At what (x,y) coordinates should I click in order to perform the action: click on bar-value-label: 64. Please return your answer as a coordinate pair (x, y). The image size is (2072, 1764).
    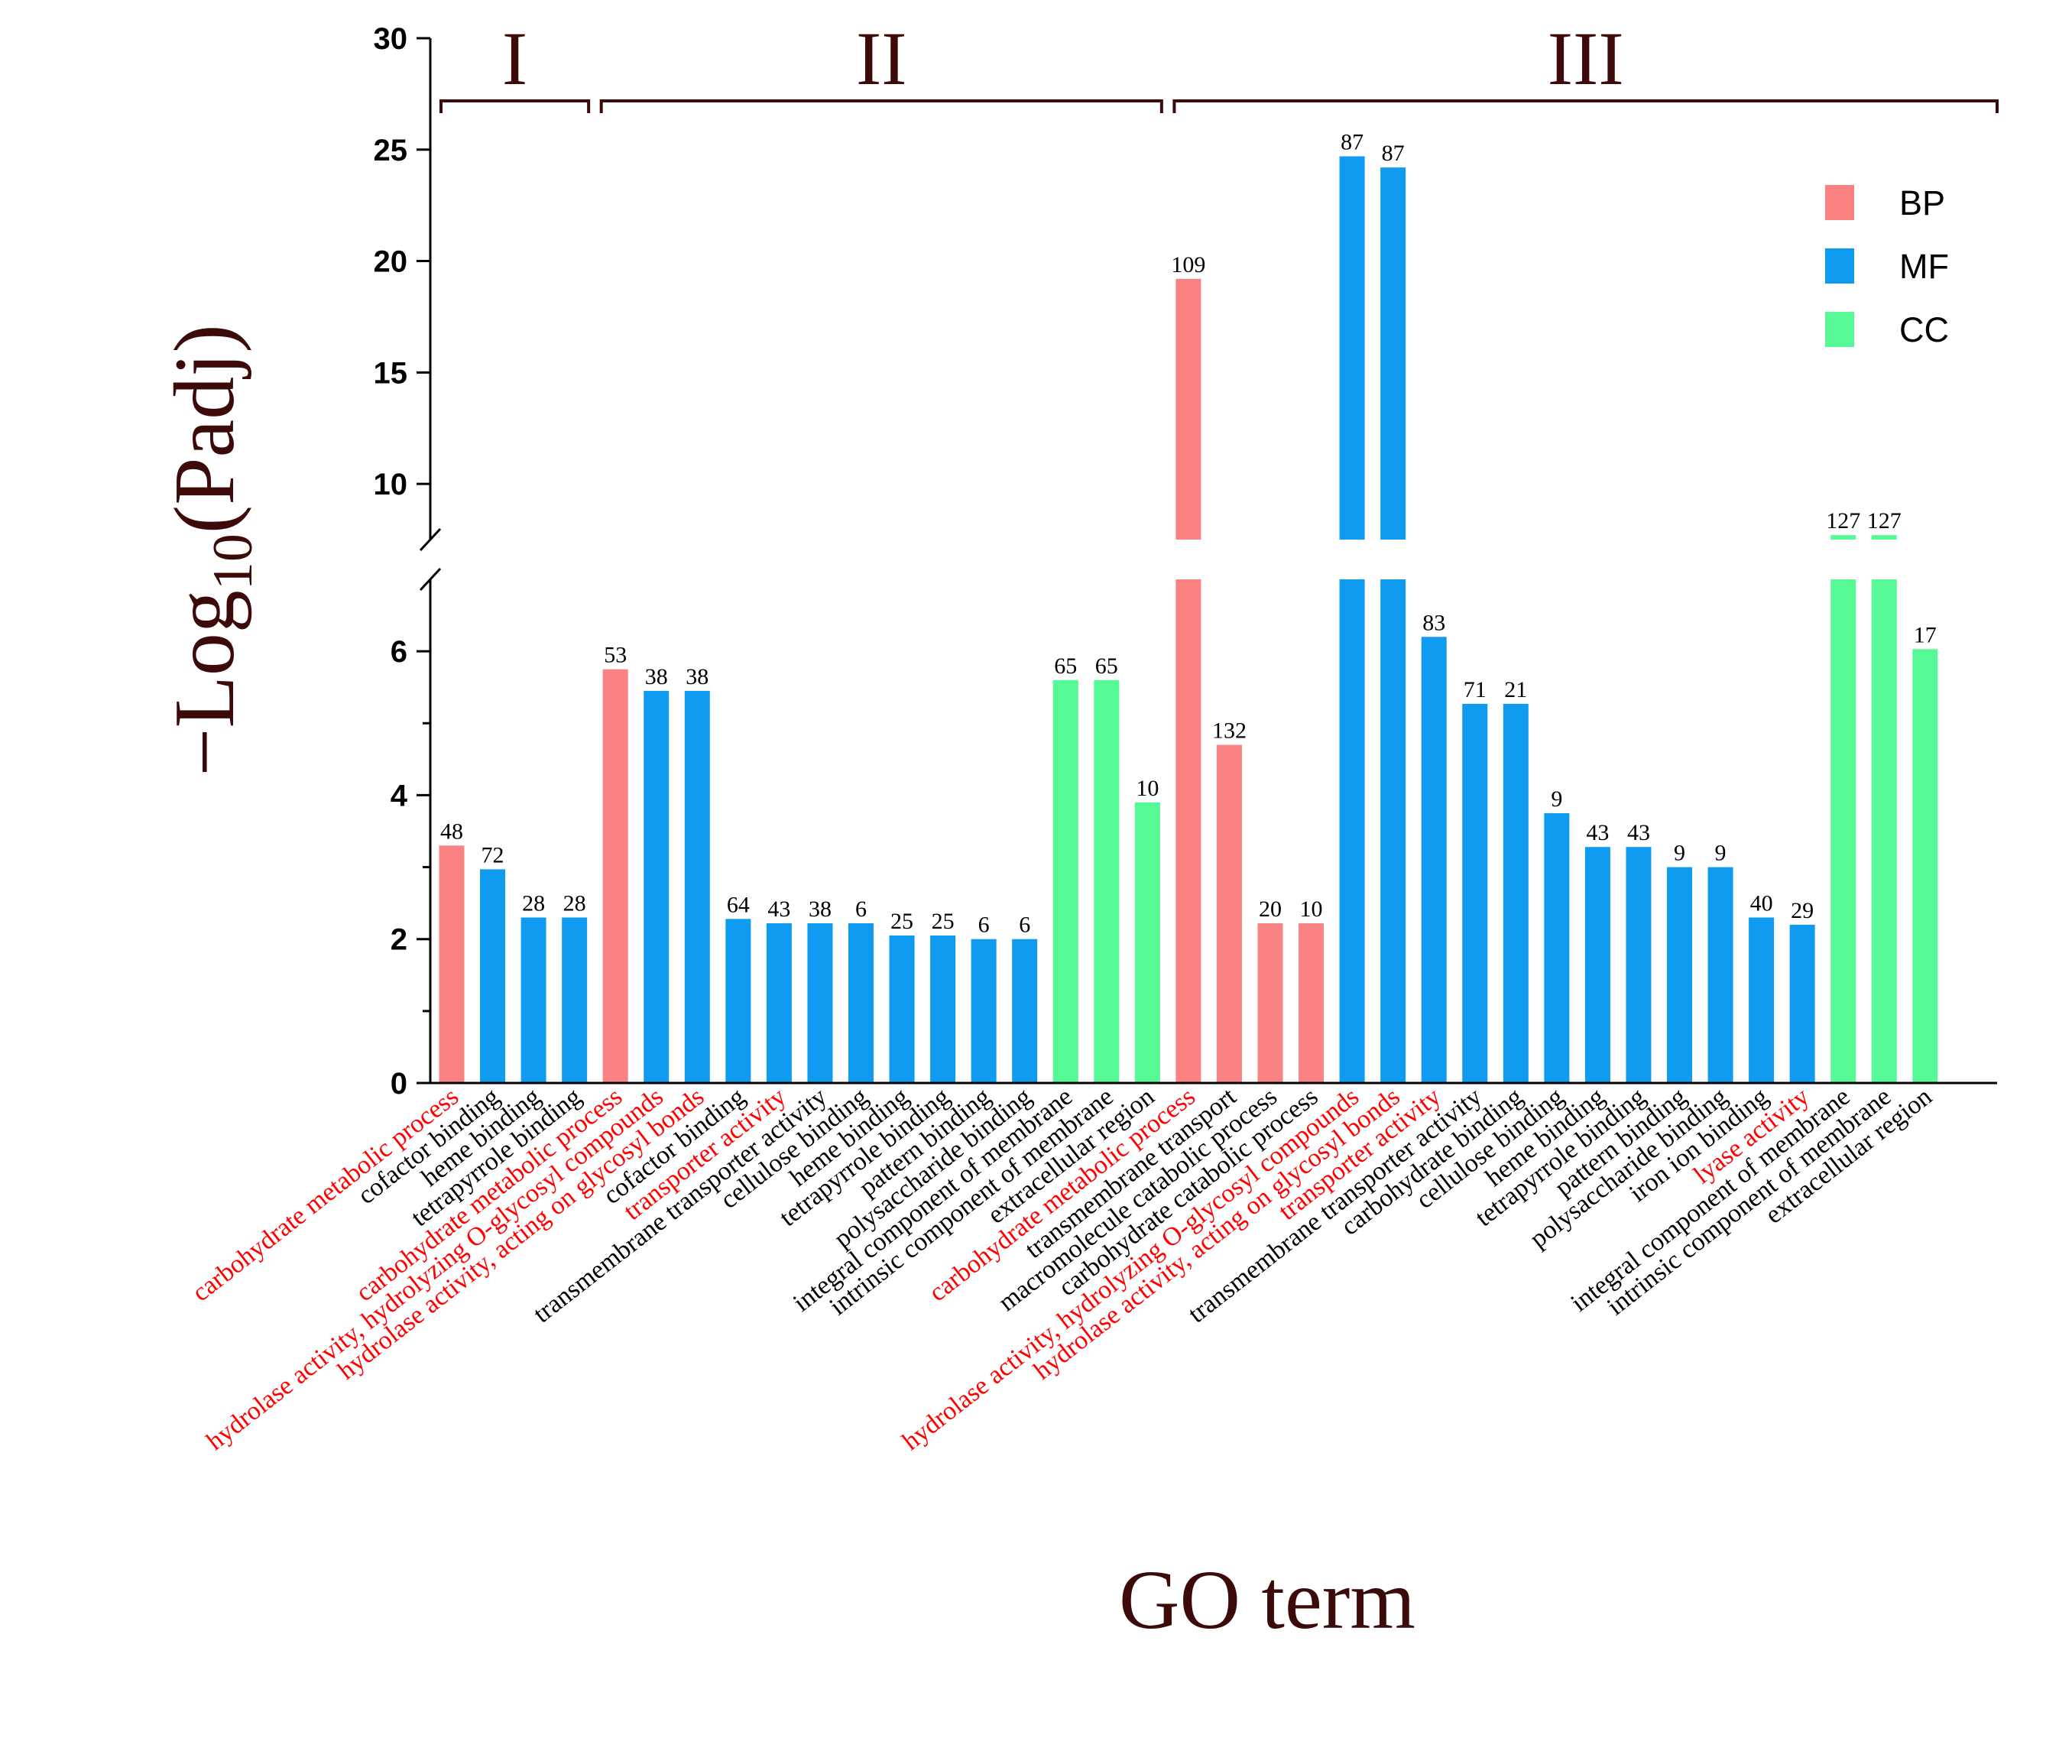
    Looking at the image, I should click on (738, 904).